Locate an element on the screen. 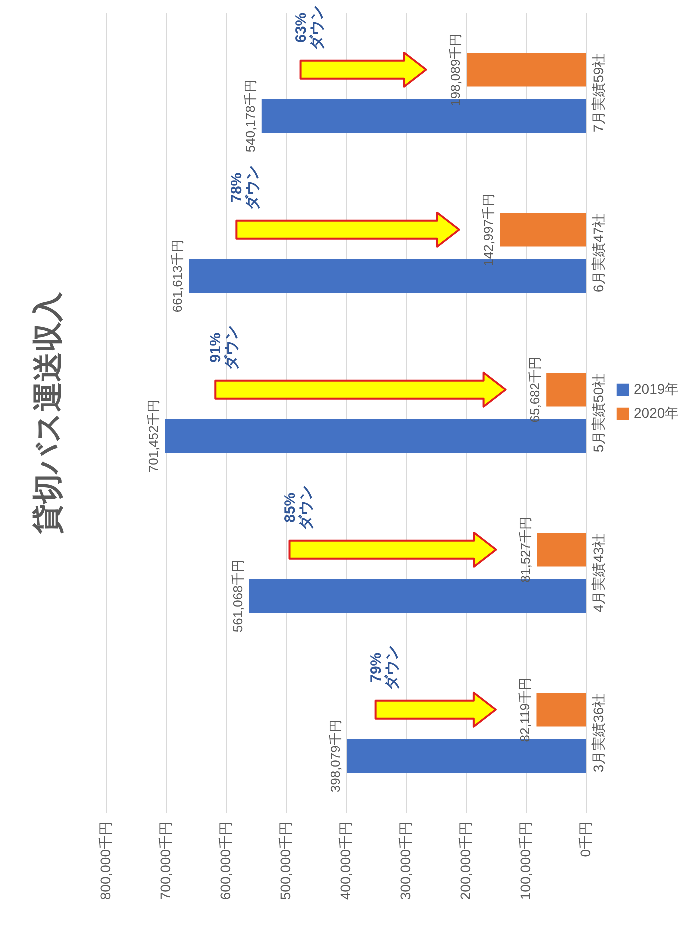 The image size is (680, 932). y-tick-label: 4月実績43社 is located at coordinates (598, 573).